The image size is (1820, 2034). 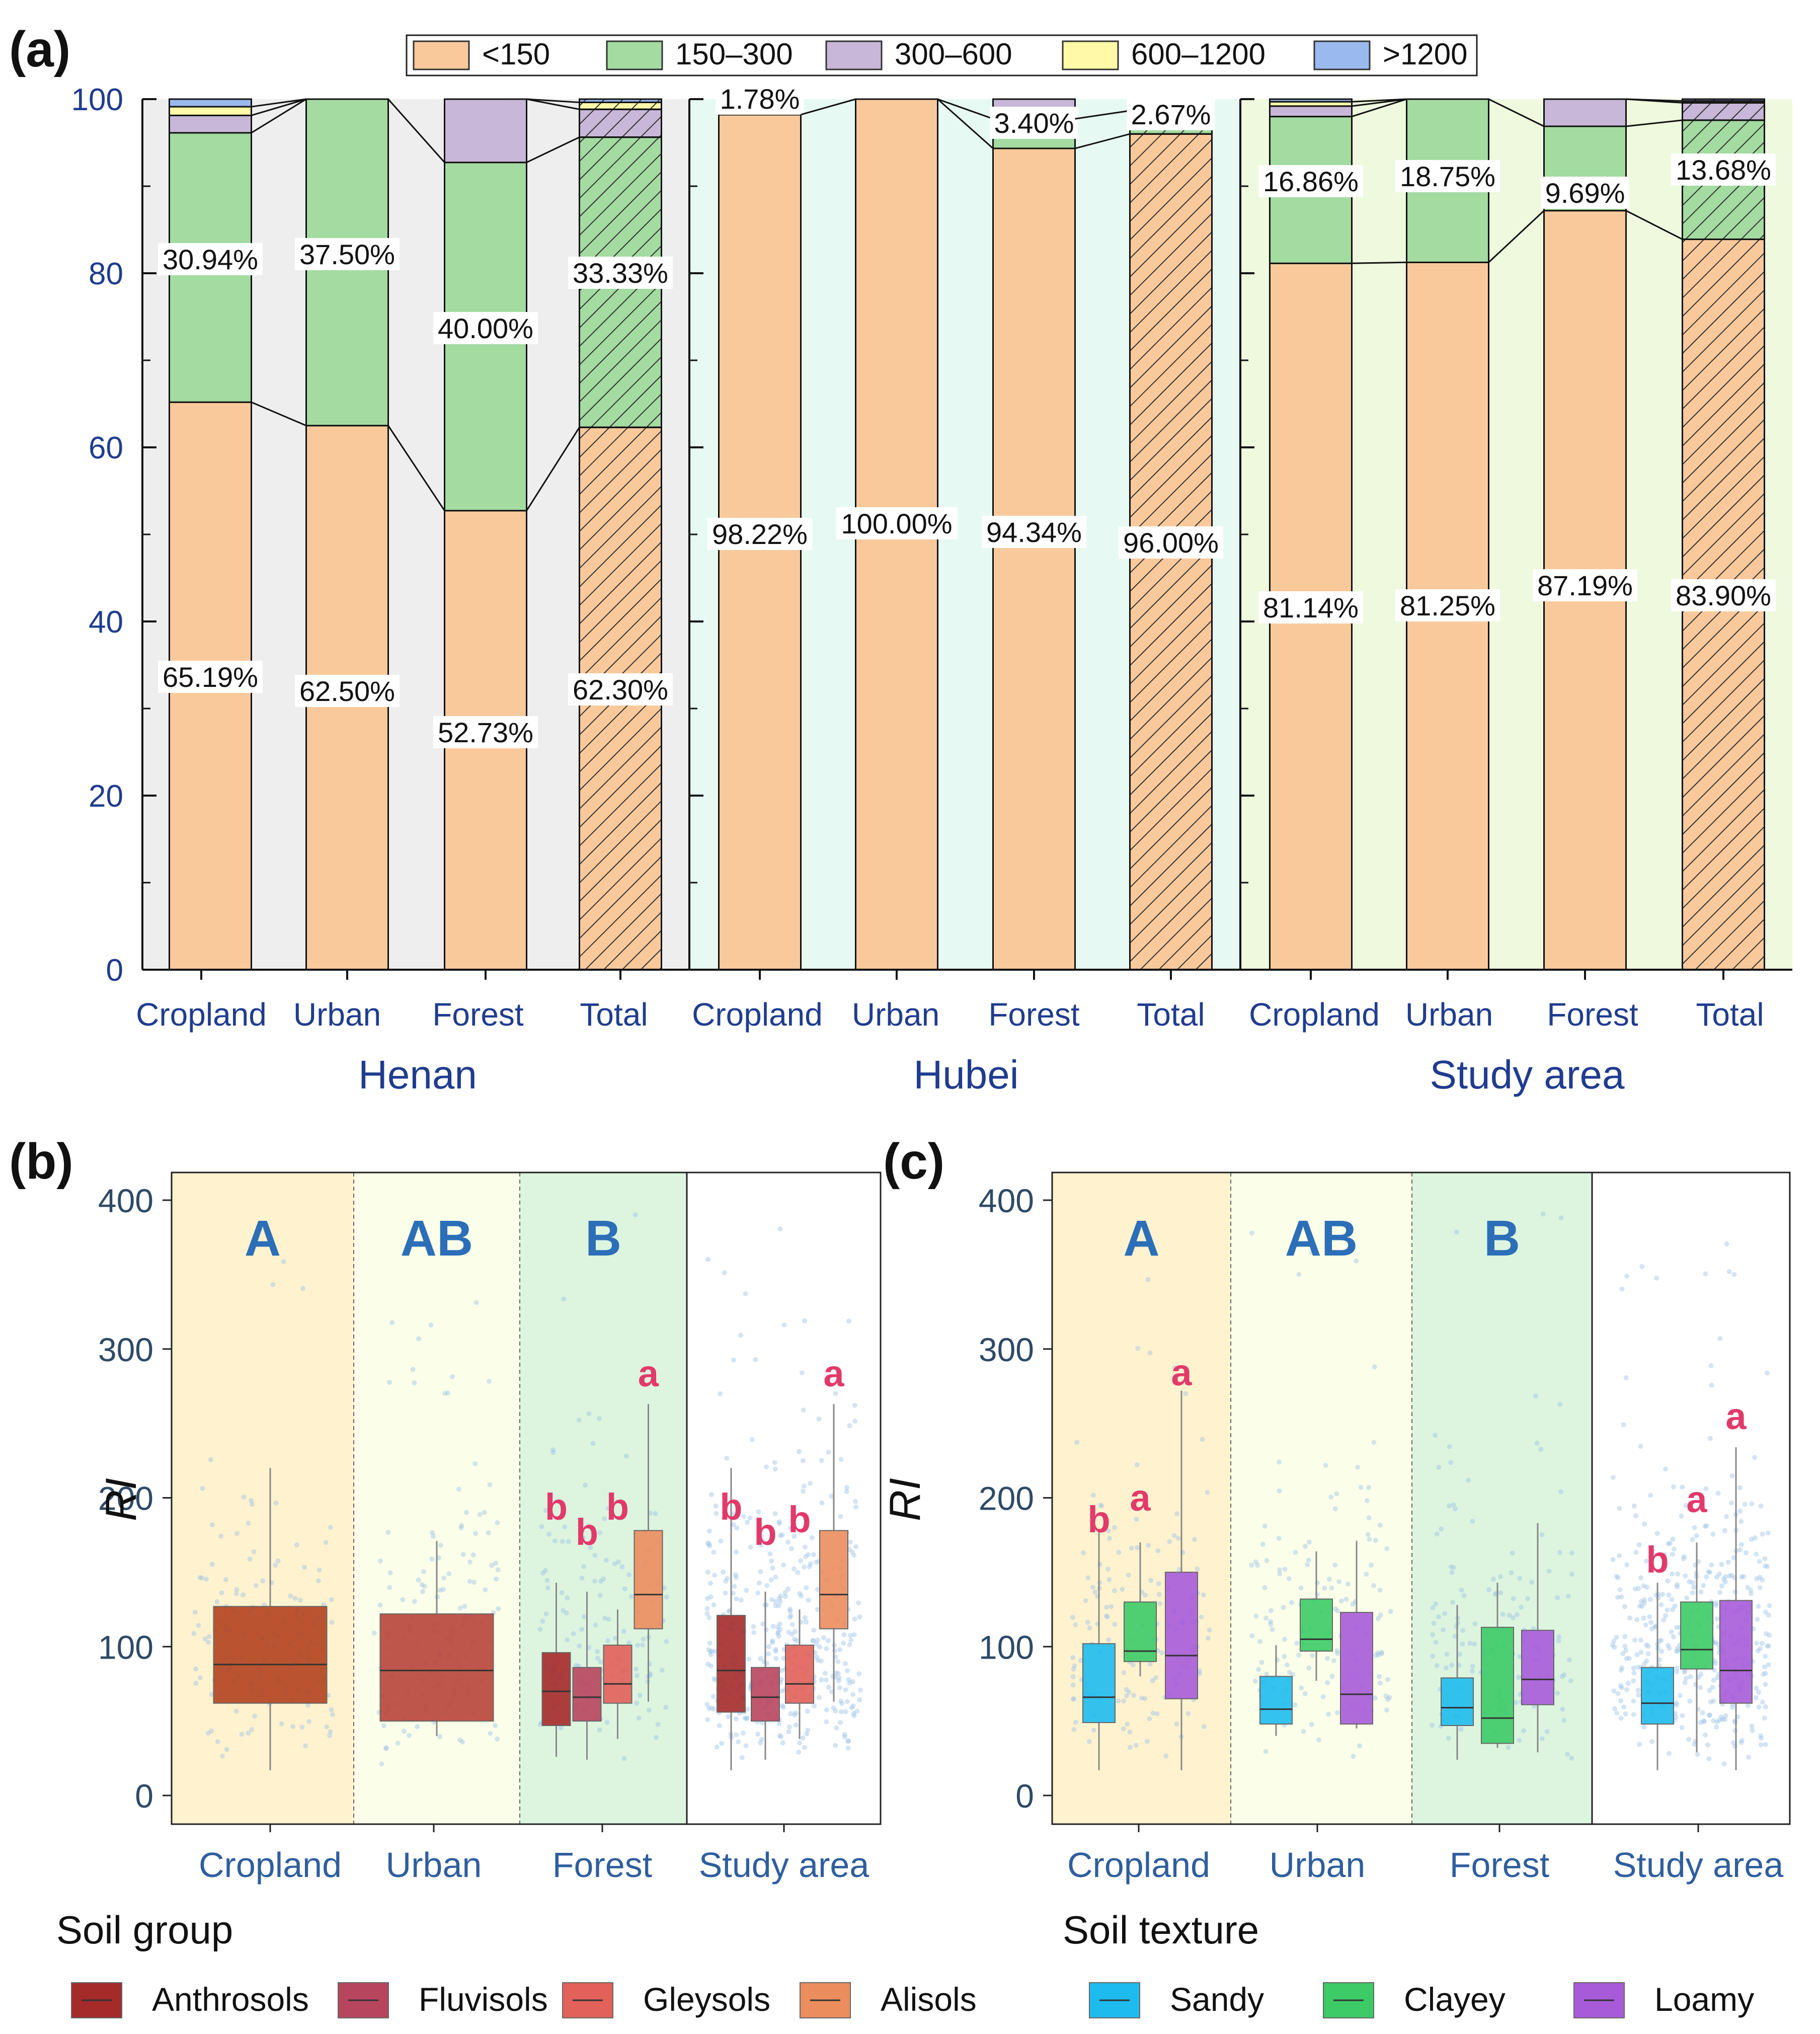 I want to click on panel-a-label: (a), so click(x=39, y=49).